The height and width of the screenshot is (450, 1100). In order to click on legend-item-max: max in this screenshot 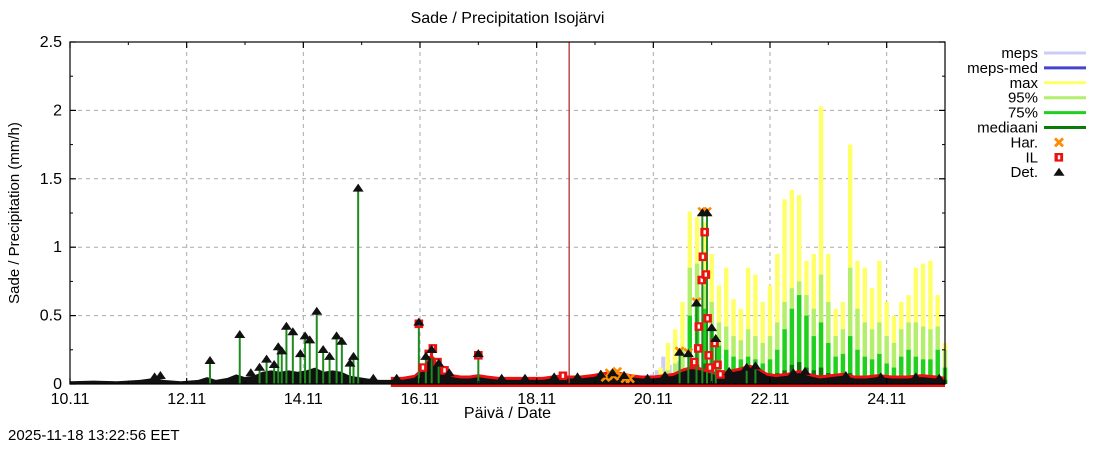, I will do `click(1048, 83)`.